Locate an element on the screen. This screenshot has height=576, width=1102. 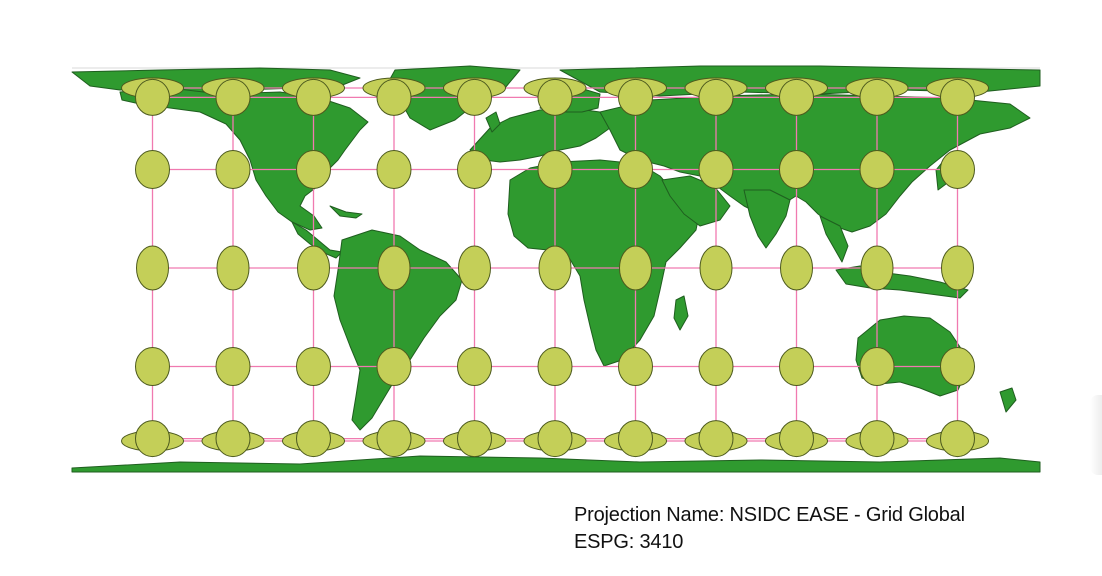
edge-shadow is located at coordinates (1096, 435).